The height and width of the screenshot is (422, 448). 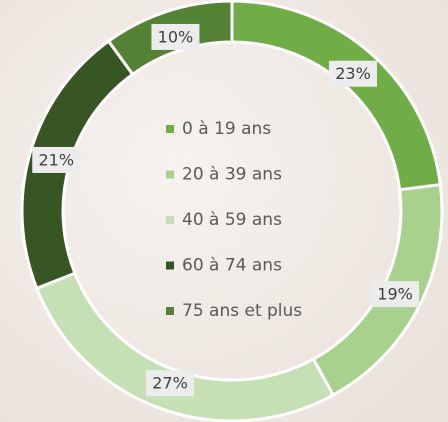 I want to click on data-label: 23%, so click(x=353, y=73).